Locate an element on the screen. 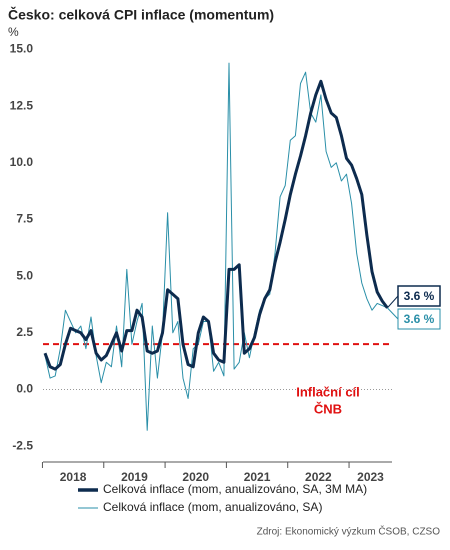 The width and height of the screenshot is (450, 550). chart-title: Česko: celková CPI inflace (momentum) is located at coordinates (141, 14).